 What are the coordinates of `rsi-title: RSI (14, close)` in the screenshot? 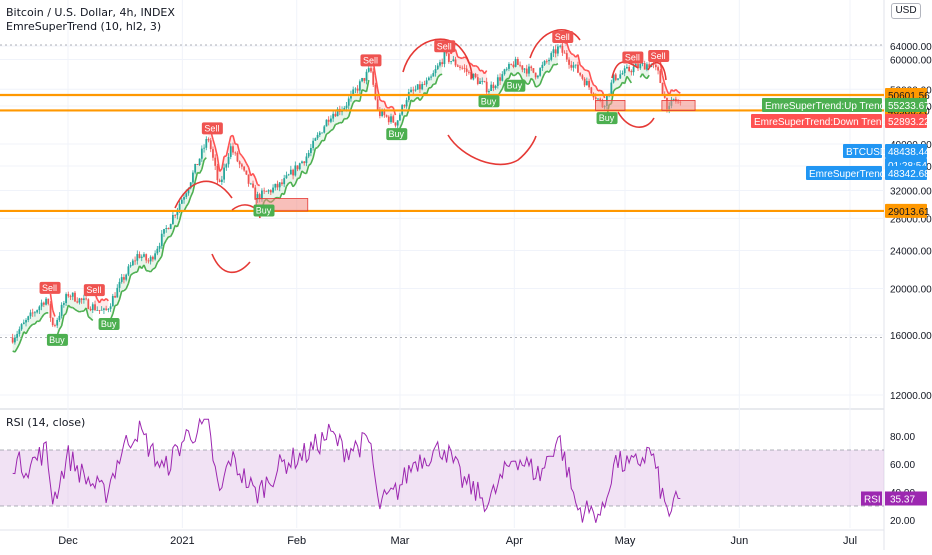 It's located at (45, 422).